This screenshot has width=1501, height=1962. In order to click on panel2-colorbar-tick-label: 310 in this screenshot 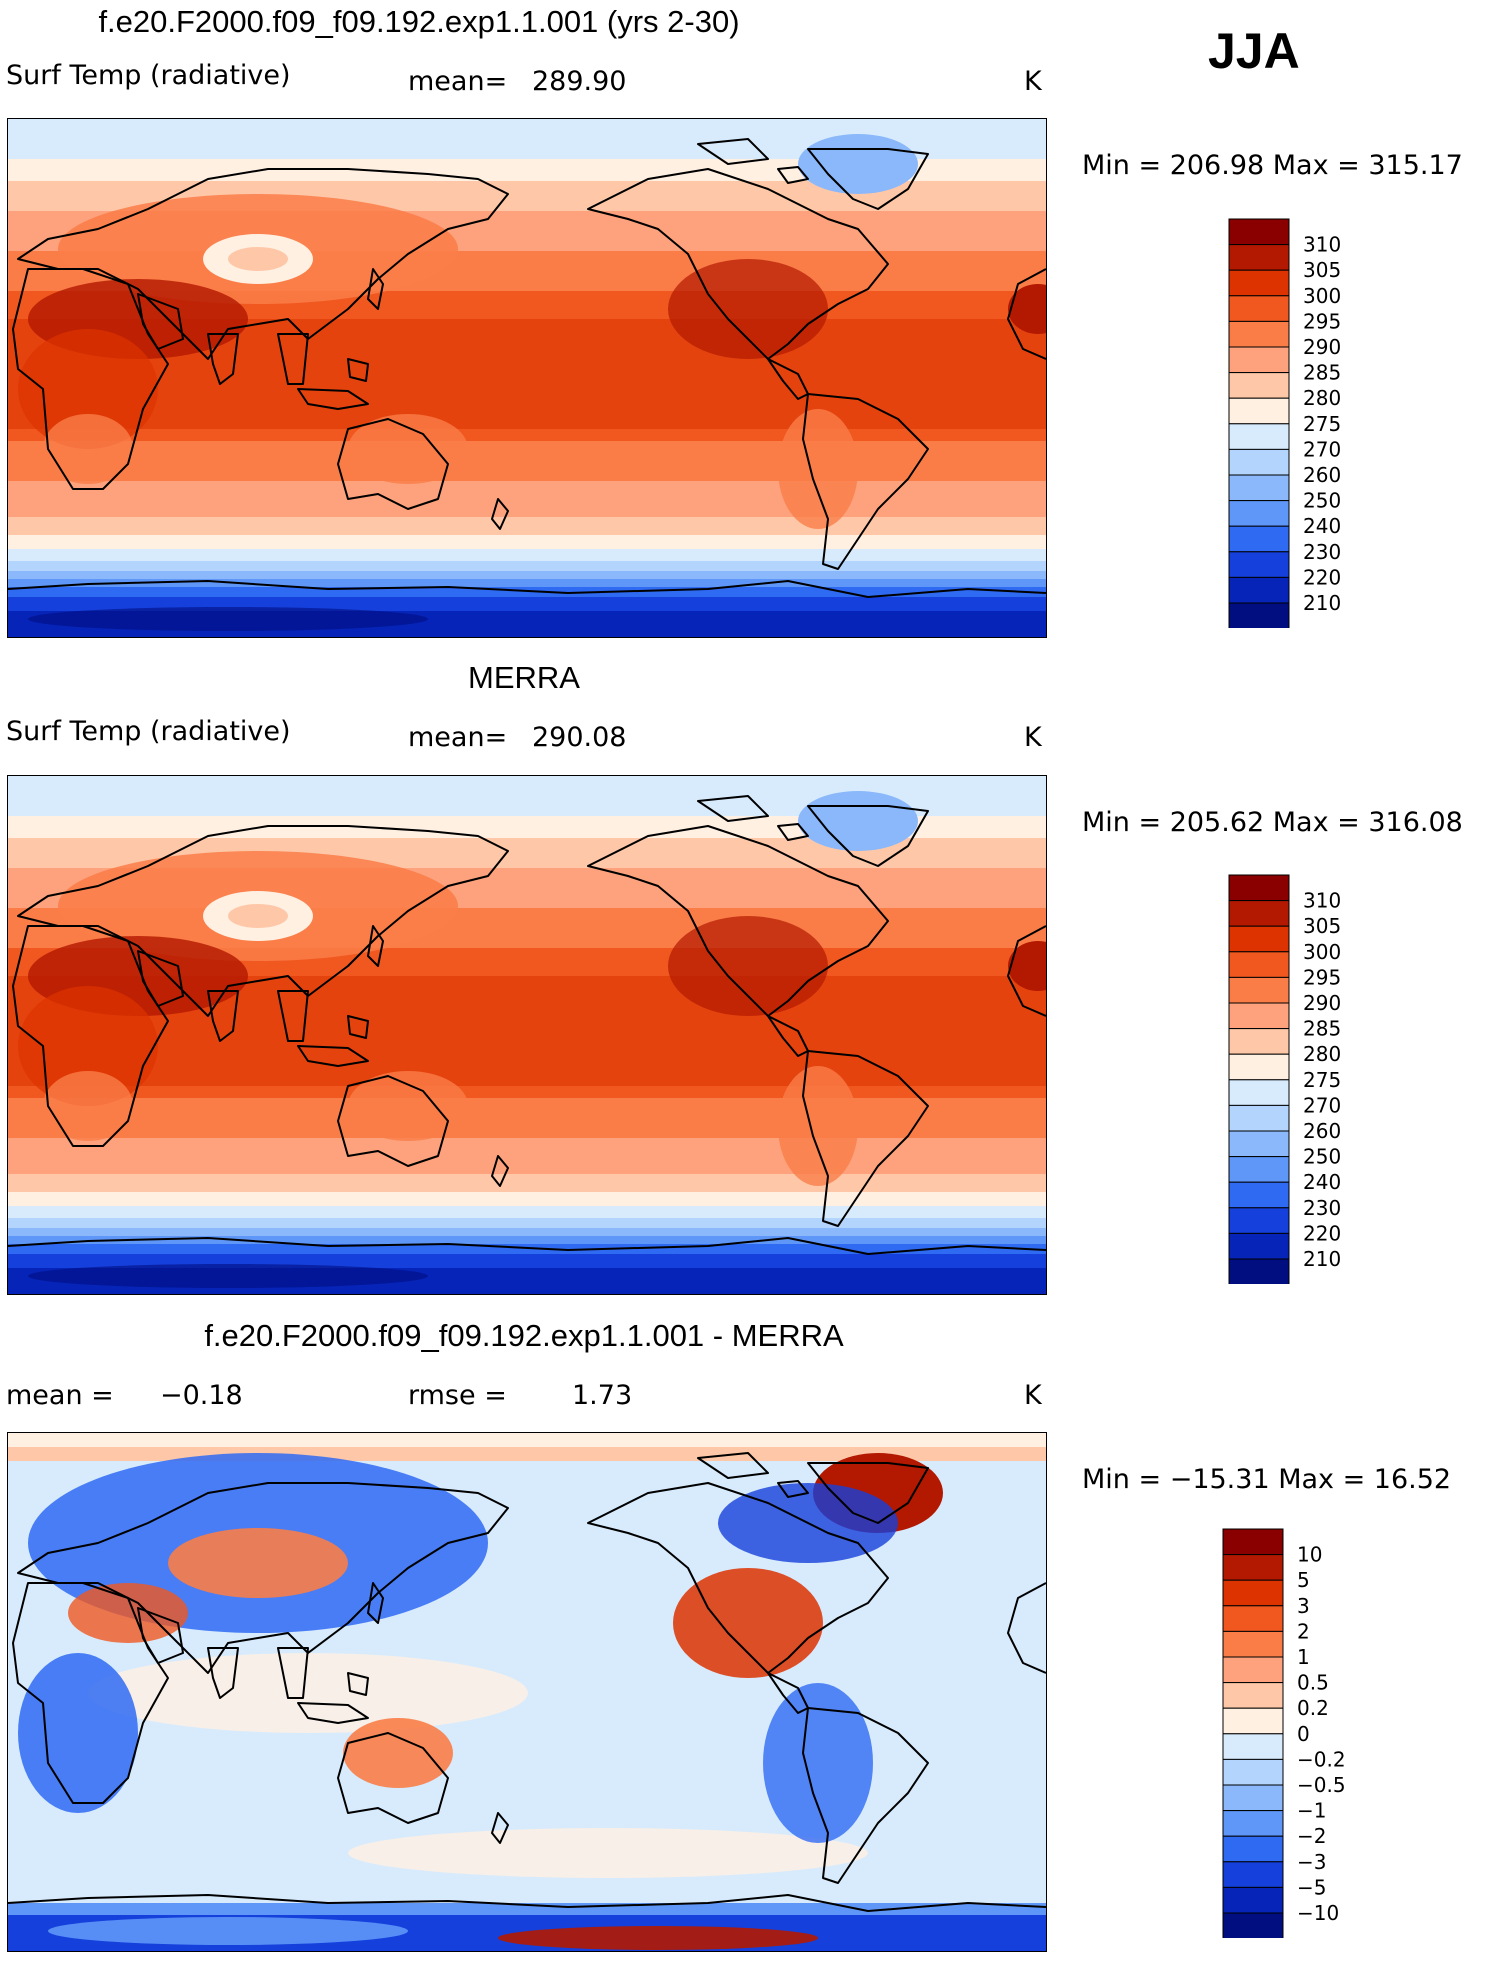, I will do `click(1322, 901)`.